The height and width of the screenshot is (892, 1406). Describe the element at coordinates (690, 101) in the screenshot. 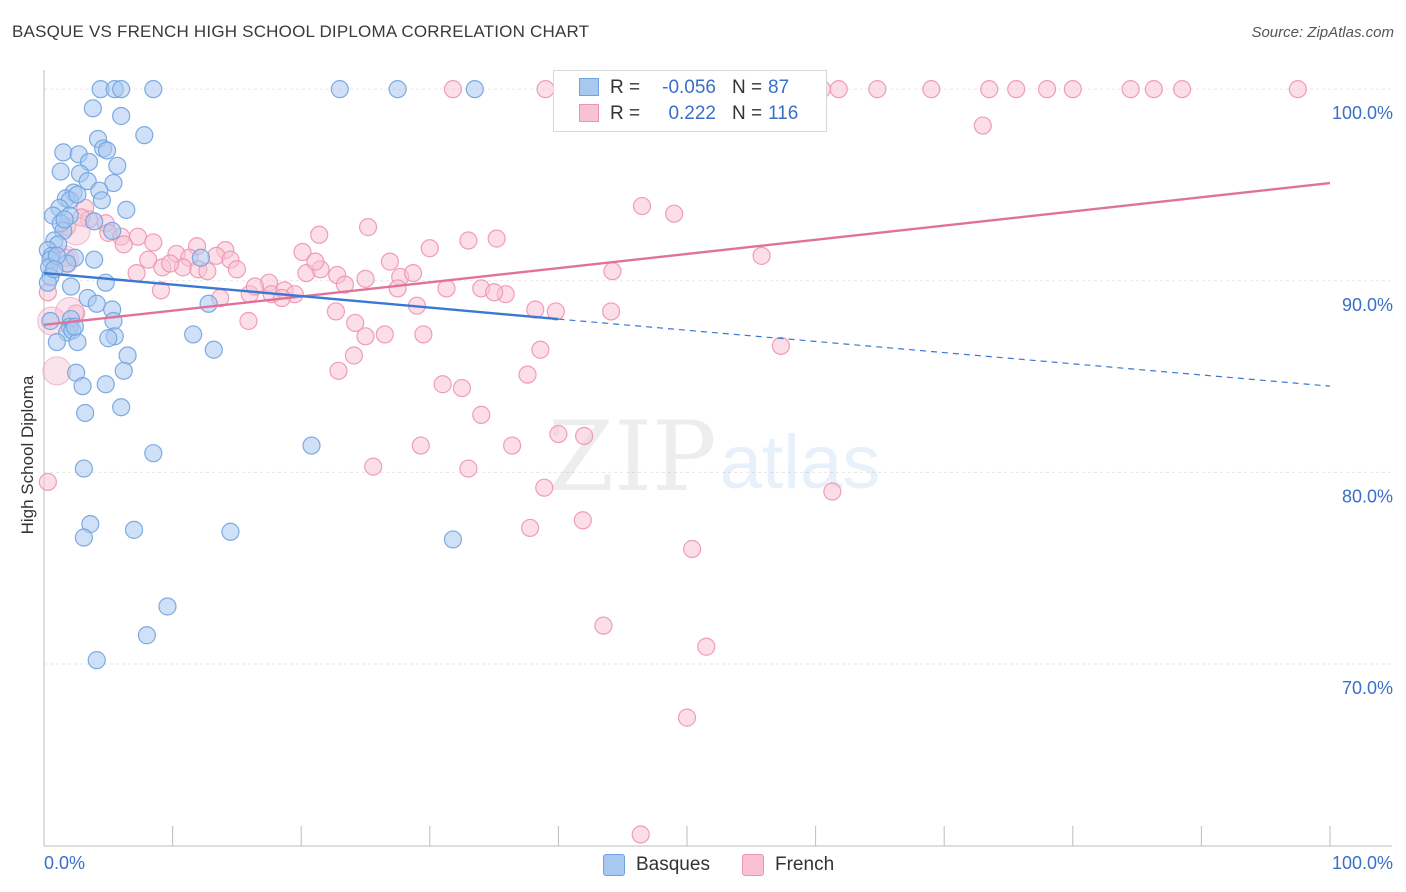

I see `stats-legend: R = -0.056 N = 87 R = 0.222 N = 116` at that location.